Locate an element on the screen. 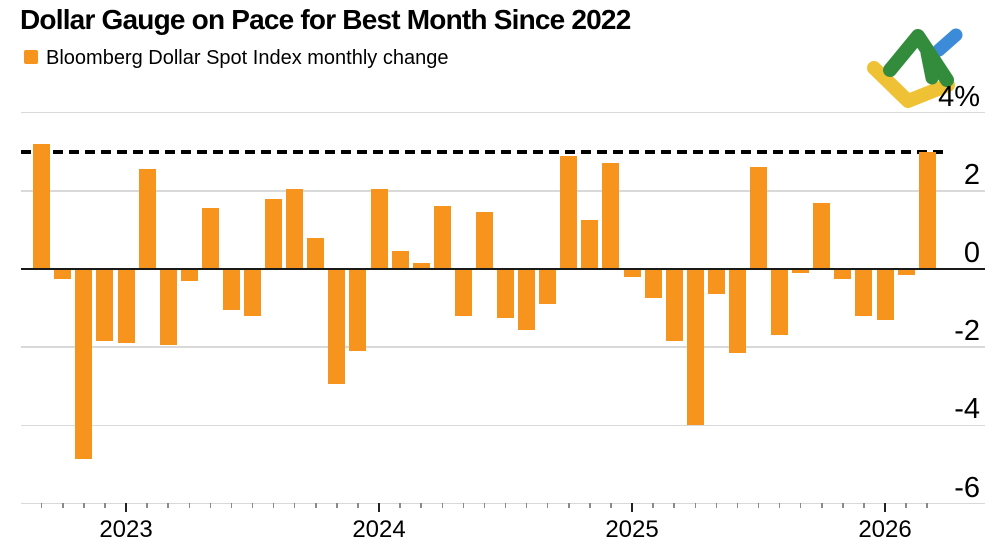 This screenshot has width=1000, height=545. x-axis-year-label: 2023 is located at coordinates (126, 529).